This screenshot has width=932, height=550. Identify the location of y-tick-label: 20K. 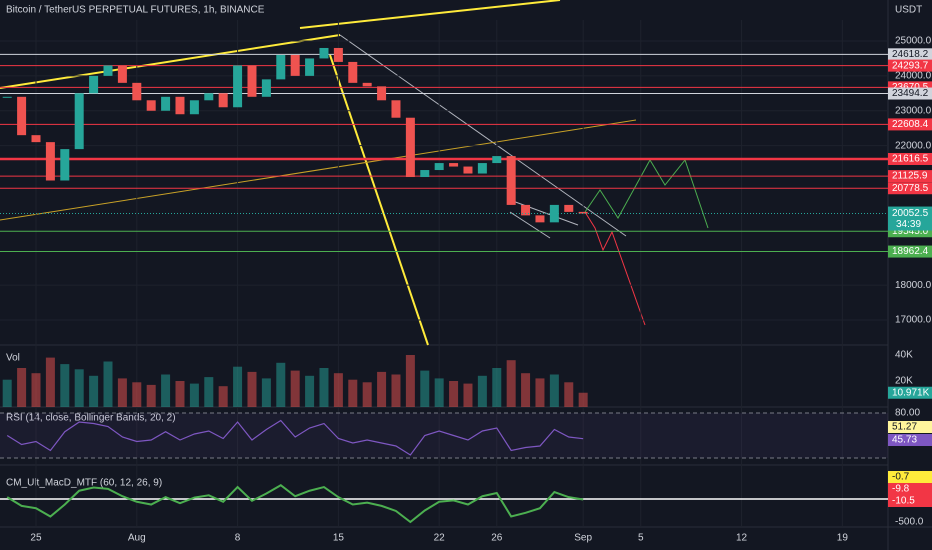
(904, 381).